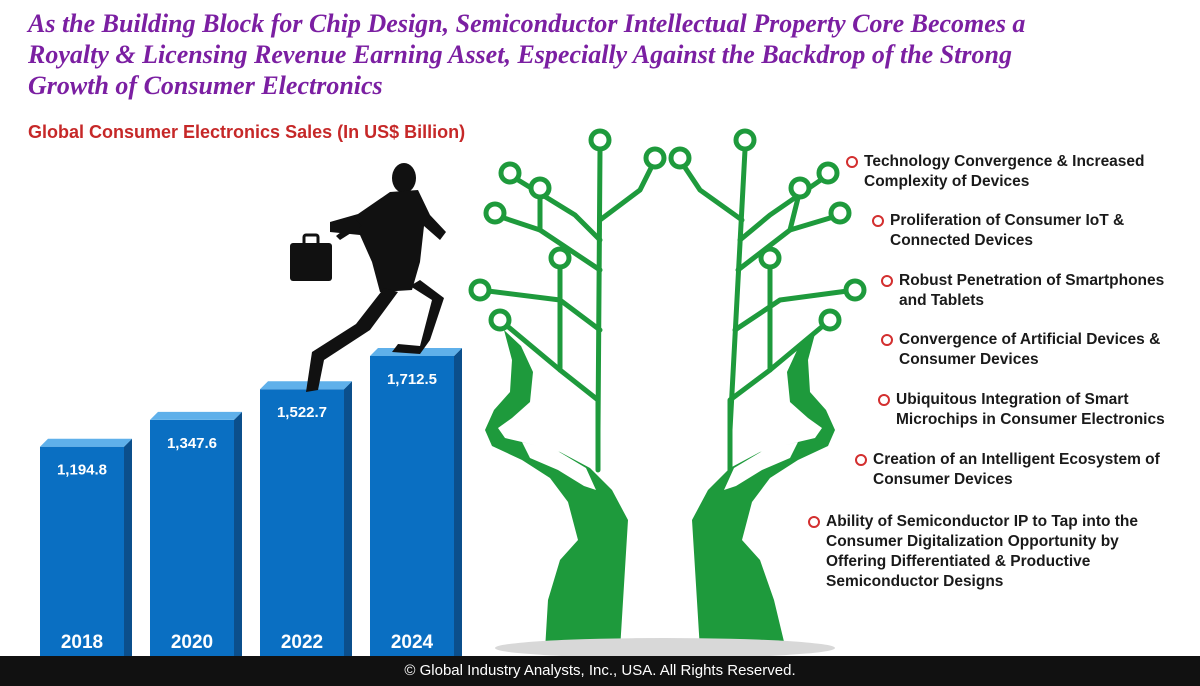 The width and height of the screenshot is (1200, 686). I want to click on bar-value-label: 1,522.7, so click(302, 412).